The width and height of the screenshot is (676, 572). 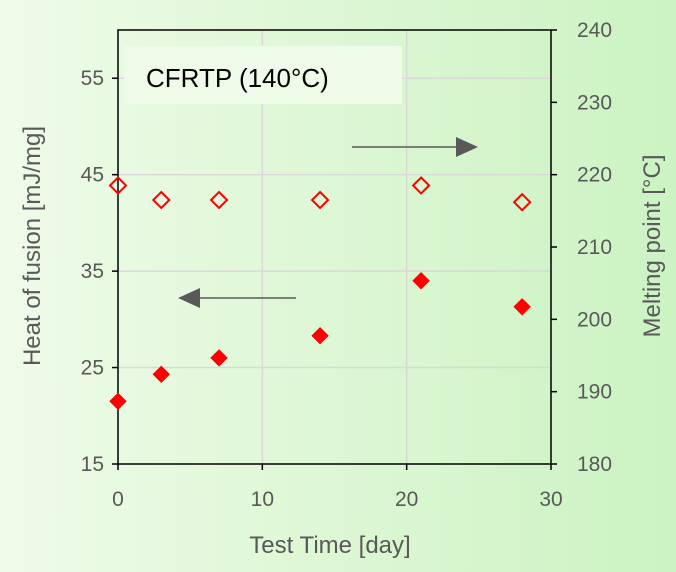 I want to click on left-axis: 15 25 35 45 55, so click(x=99, y=271).